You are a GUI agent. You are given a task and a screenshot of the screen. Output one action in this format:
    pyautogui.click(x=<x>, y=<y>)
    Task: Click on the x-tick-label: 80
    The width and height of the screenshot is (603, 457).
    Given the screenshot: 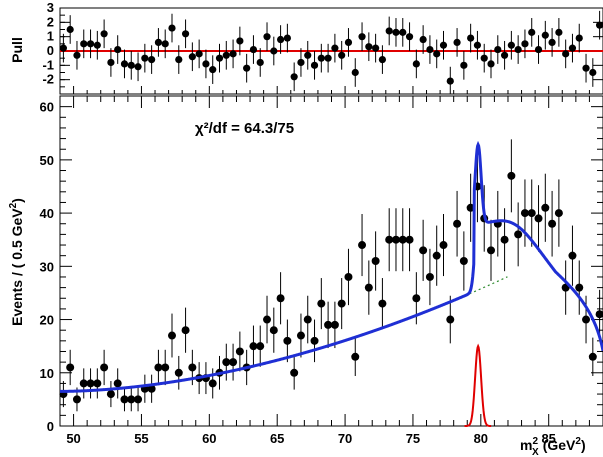 What is the action you would take?
    pyautogui.click(x=481, y=438)
    